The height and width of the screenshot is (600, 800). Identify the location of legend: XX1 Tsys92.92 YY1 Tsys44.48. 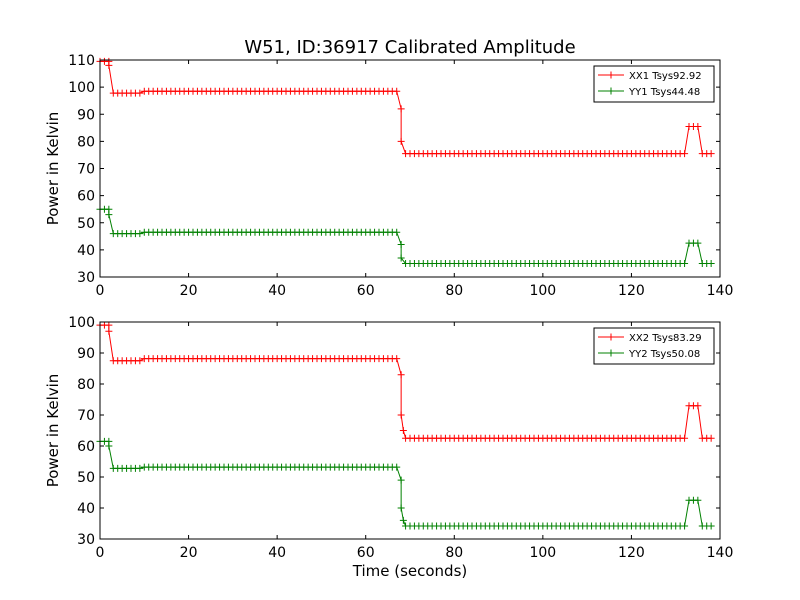
(654, 84).